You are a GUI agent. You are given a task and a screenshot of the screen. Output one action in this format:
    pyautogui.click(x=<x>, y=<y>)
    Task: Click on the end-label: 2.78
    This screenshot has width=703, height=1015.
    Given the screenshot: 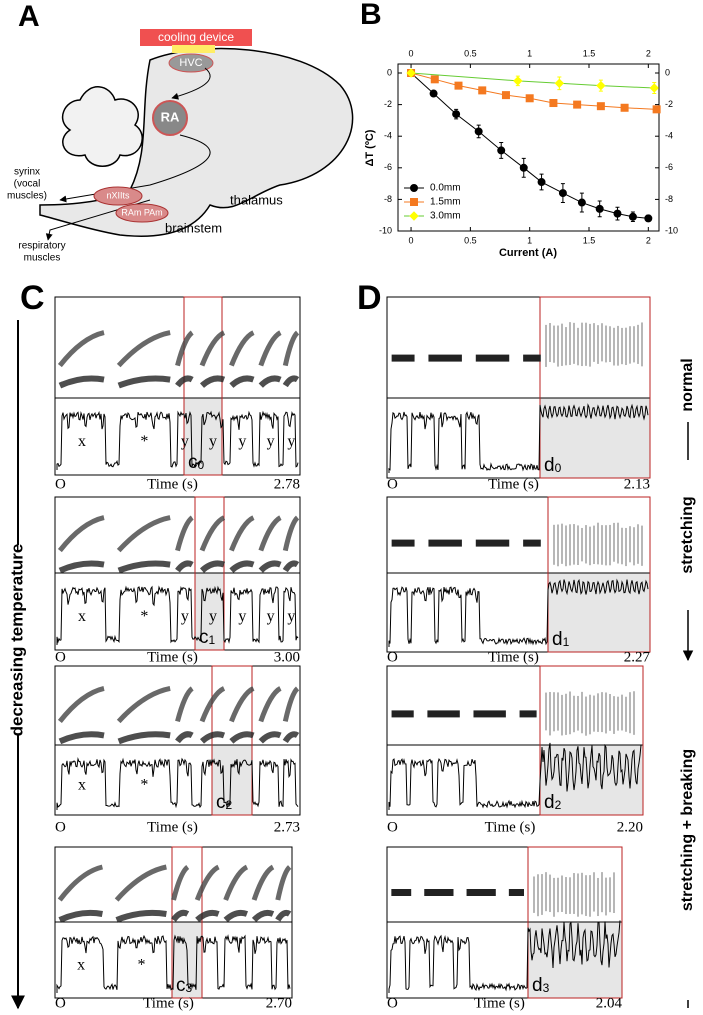 What is the action you would take?
    pyautogui.click(x=287, y=484)
    